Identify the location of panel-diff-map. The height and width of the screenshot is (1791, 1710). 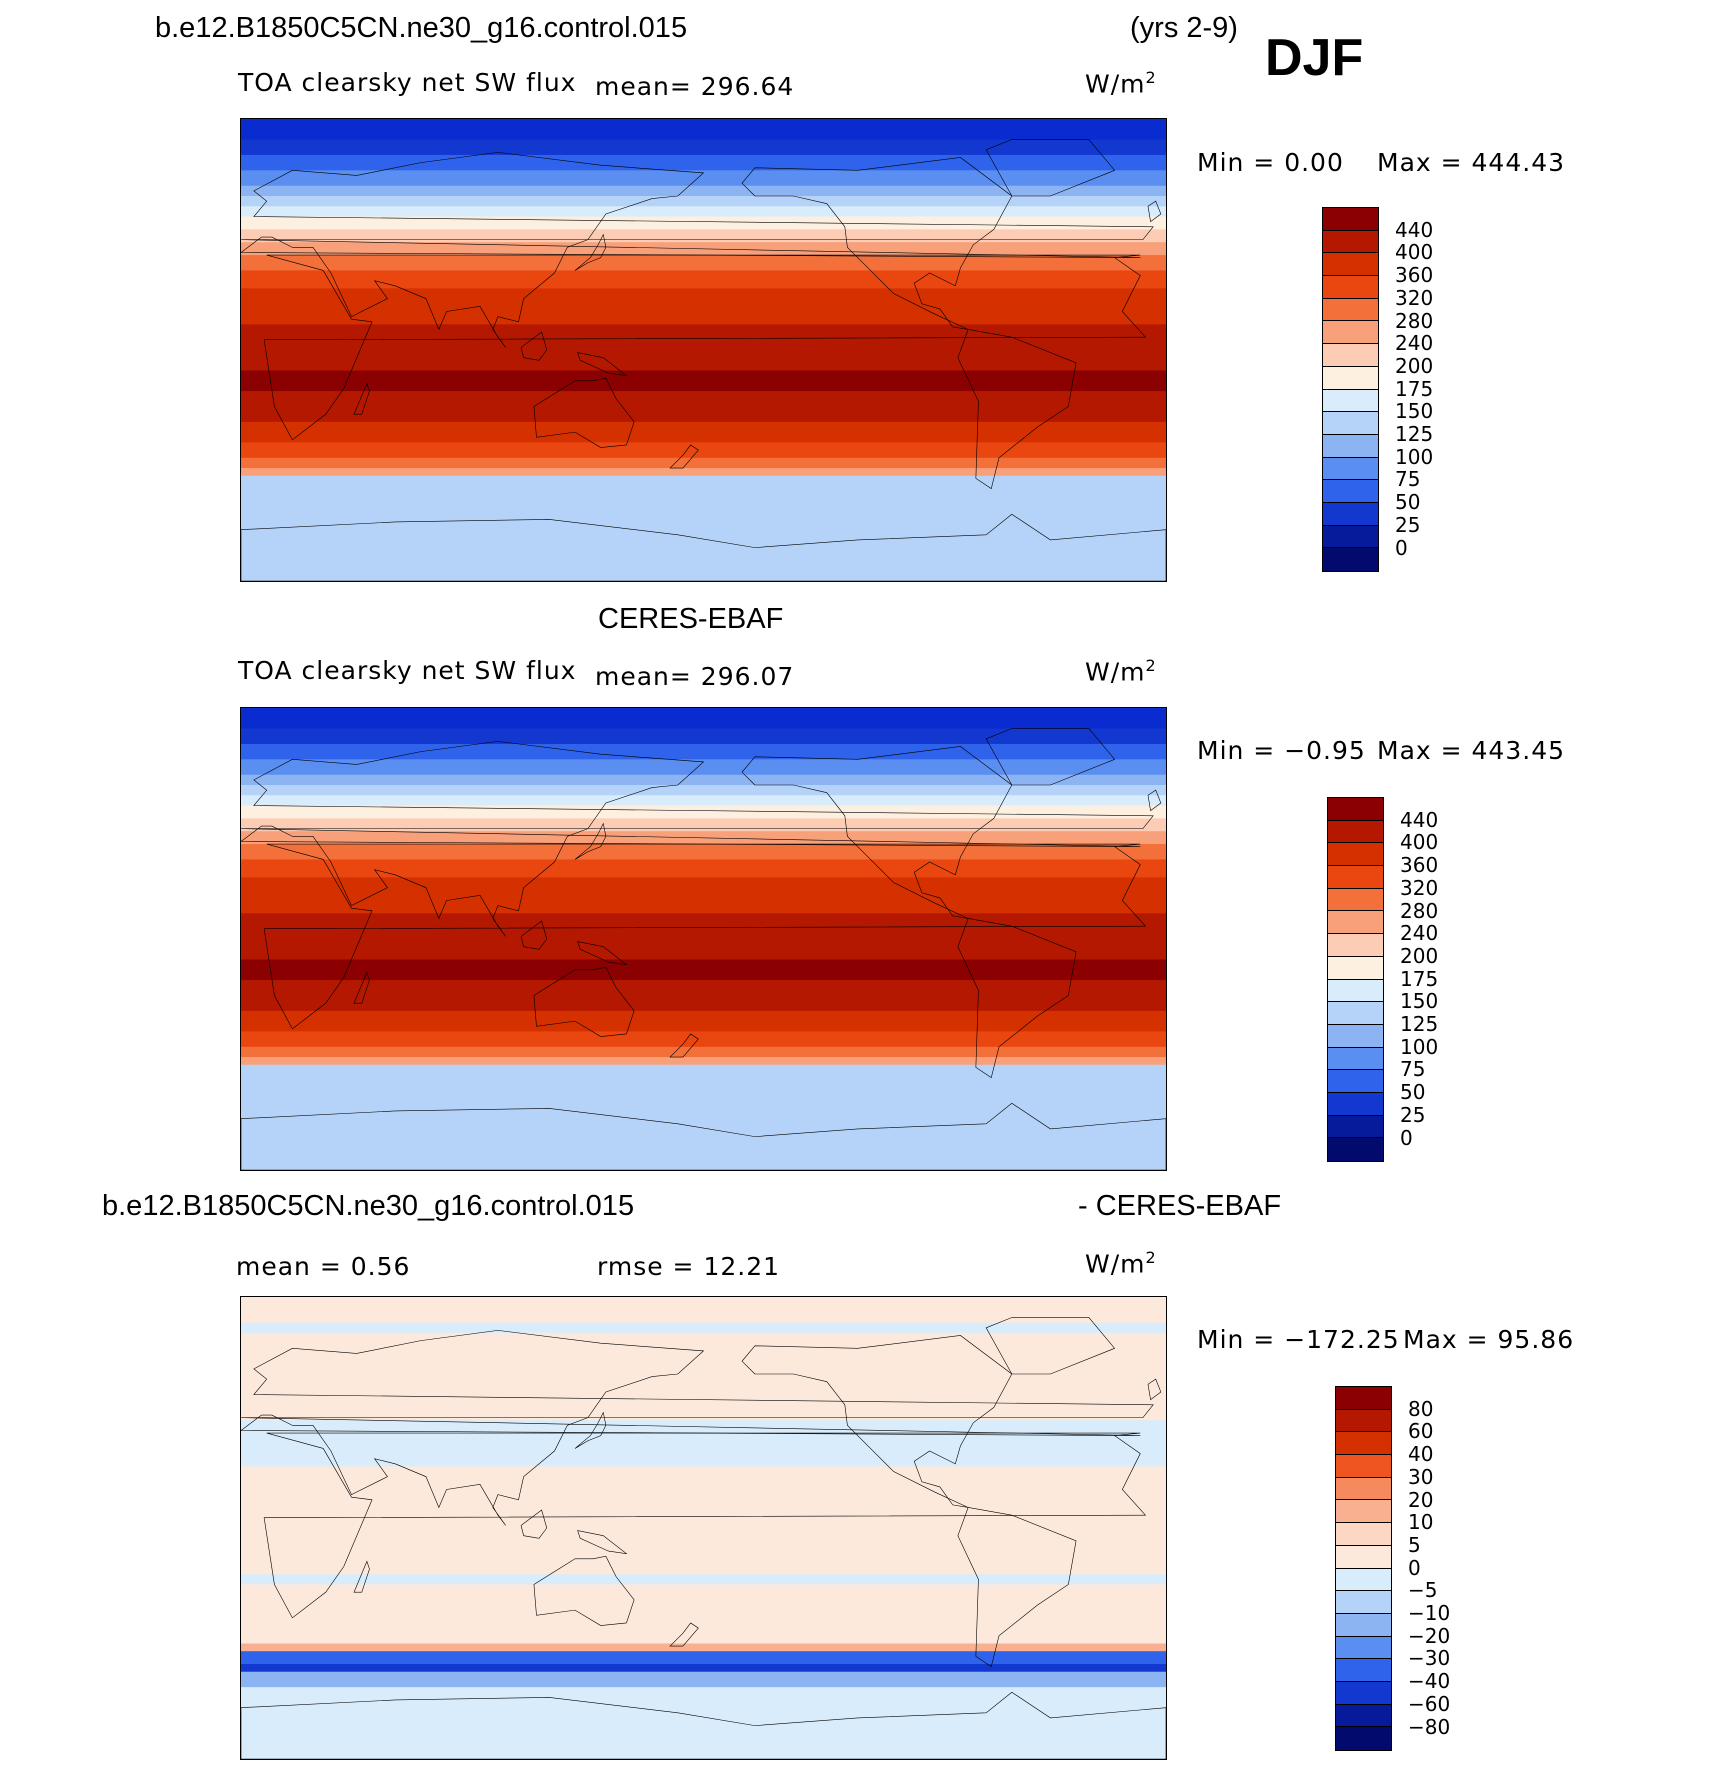
(703, 1528).